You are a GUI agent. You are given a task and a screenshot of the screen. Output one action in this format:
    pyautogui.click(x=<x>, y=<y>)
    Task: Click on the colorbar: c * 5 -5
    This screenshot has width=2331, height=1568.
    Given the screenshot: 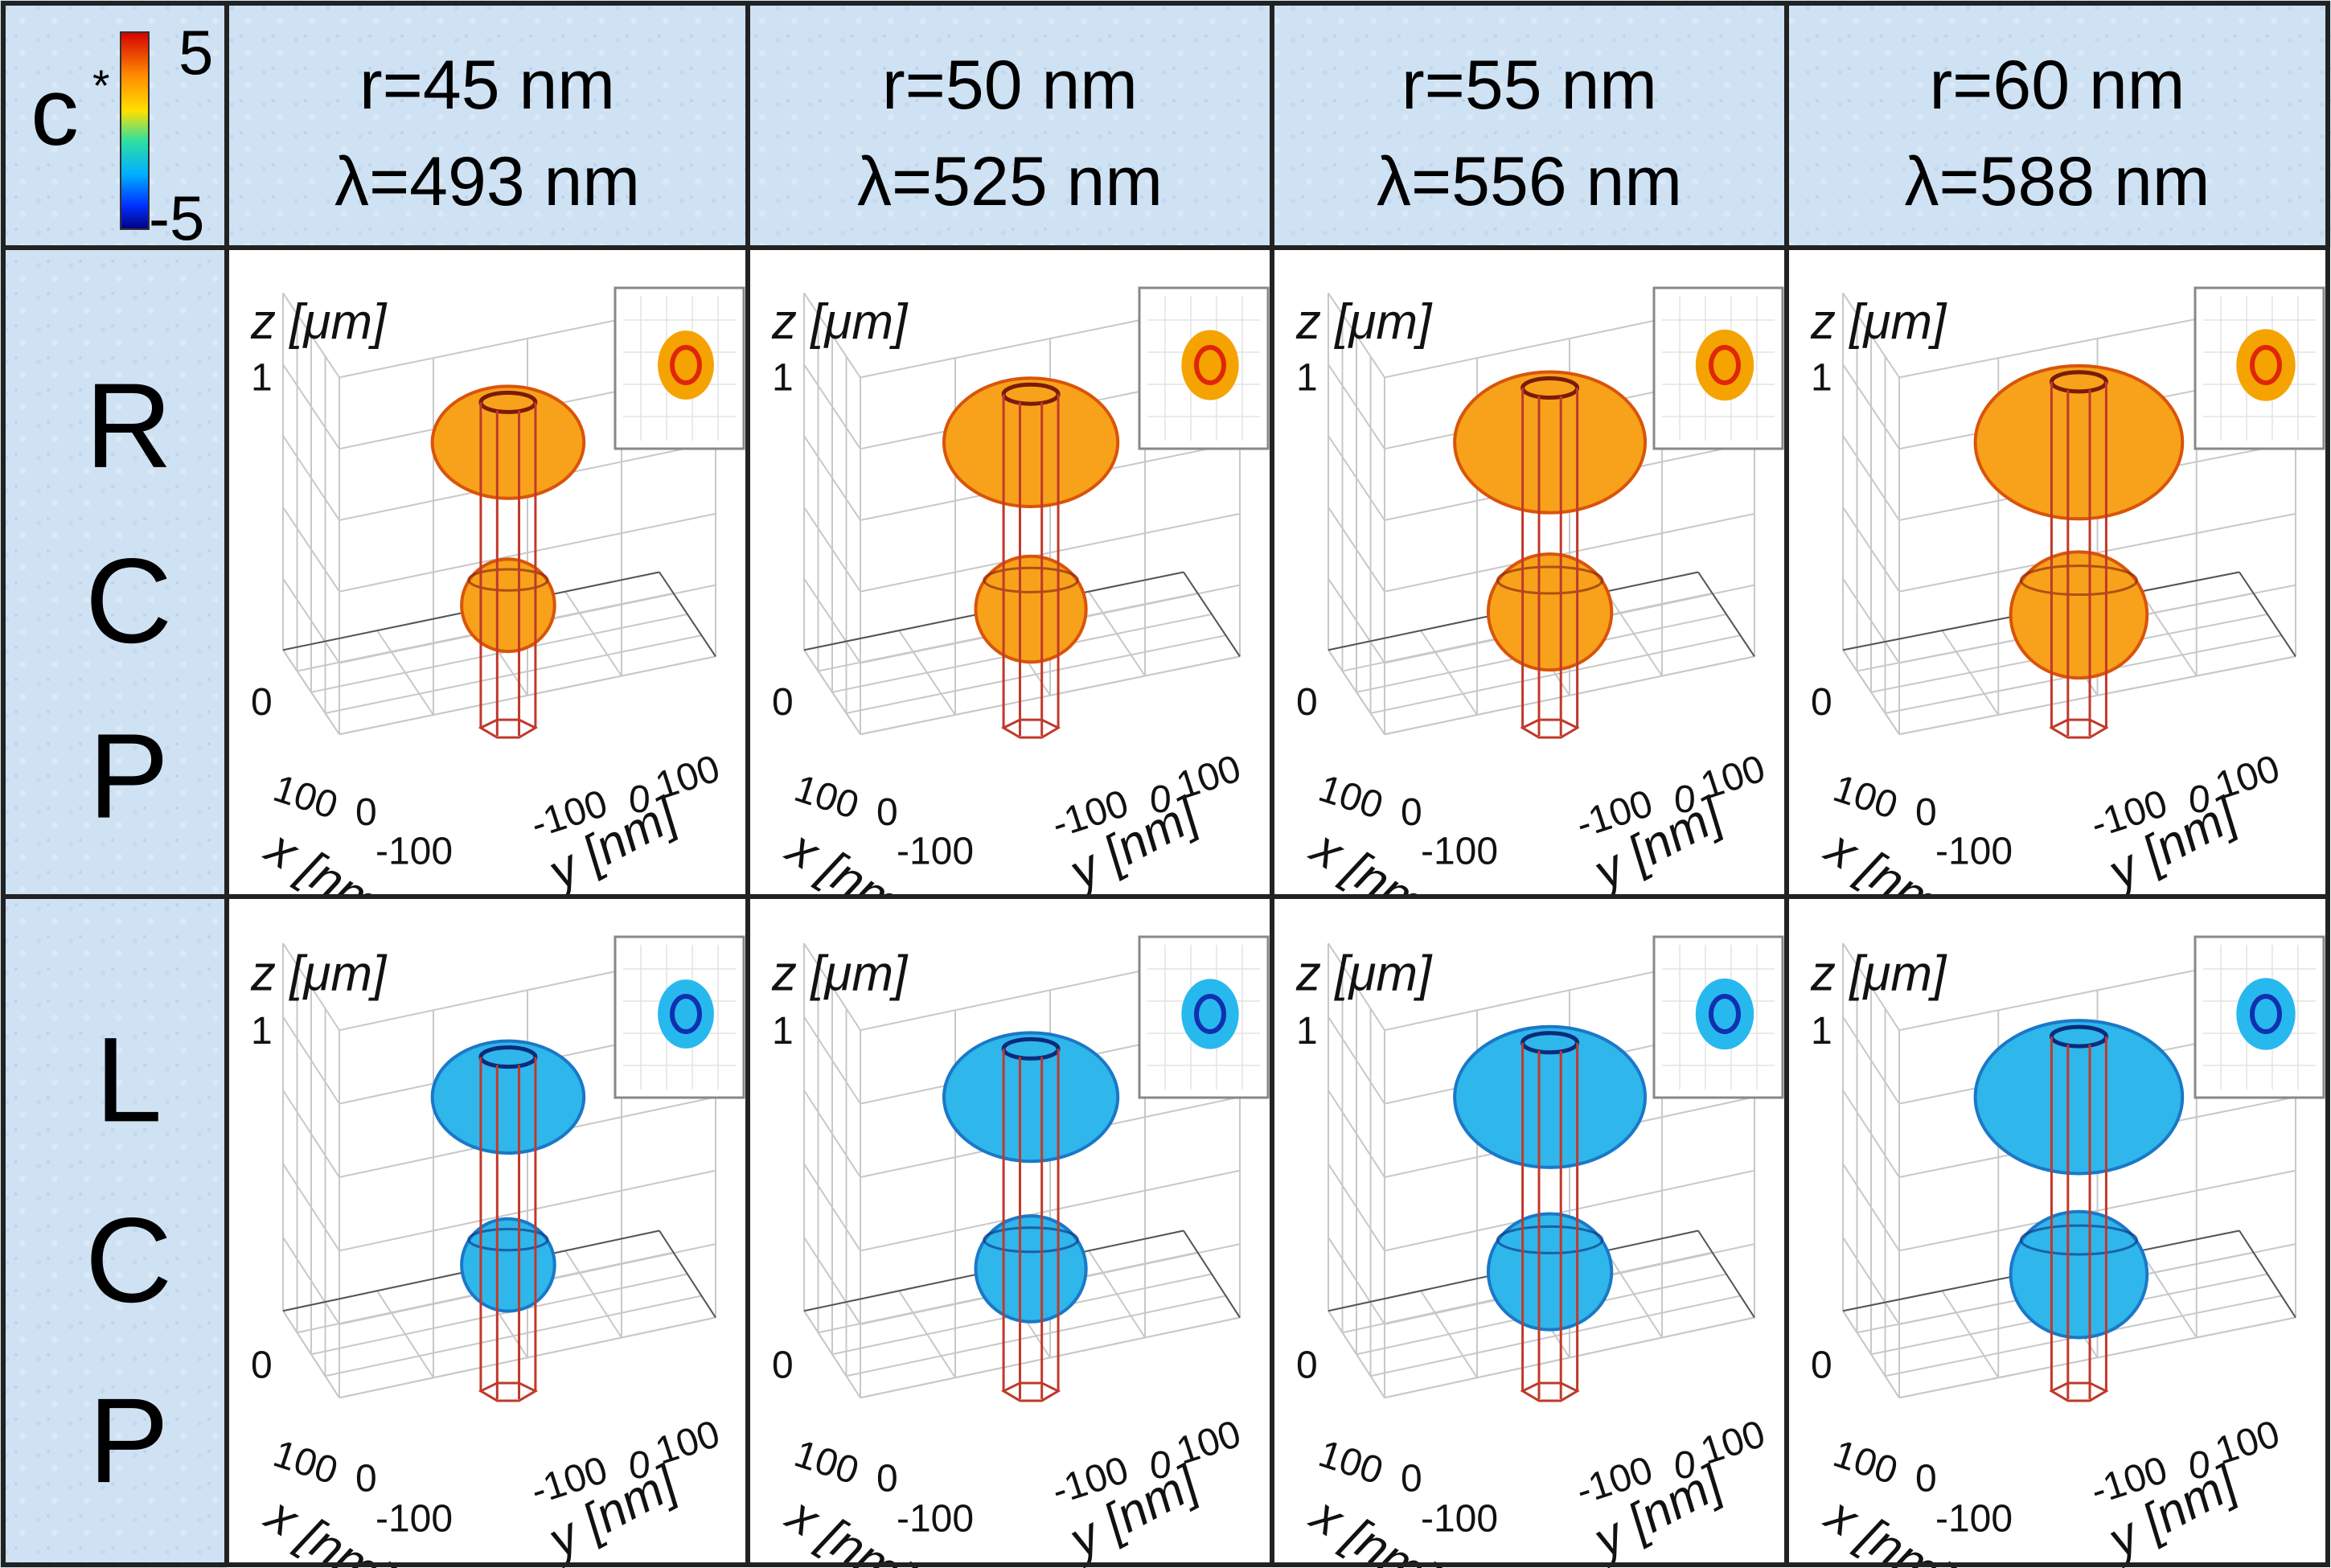 What is the action you would take?
    pyautogui.click(x=122, y=135)
    